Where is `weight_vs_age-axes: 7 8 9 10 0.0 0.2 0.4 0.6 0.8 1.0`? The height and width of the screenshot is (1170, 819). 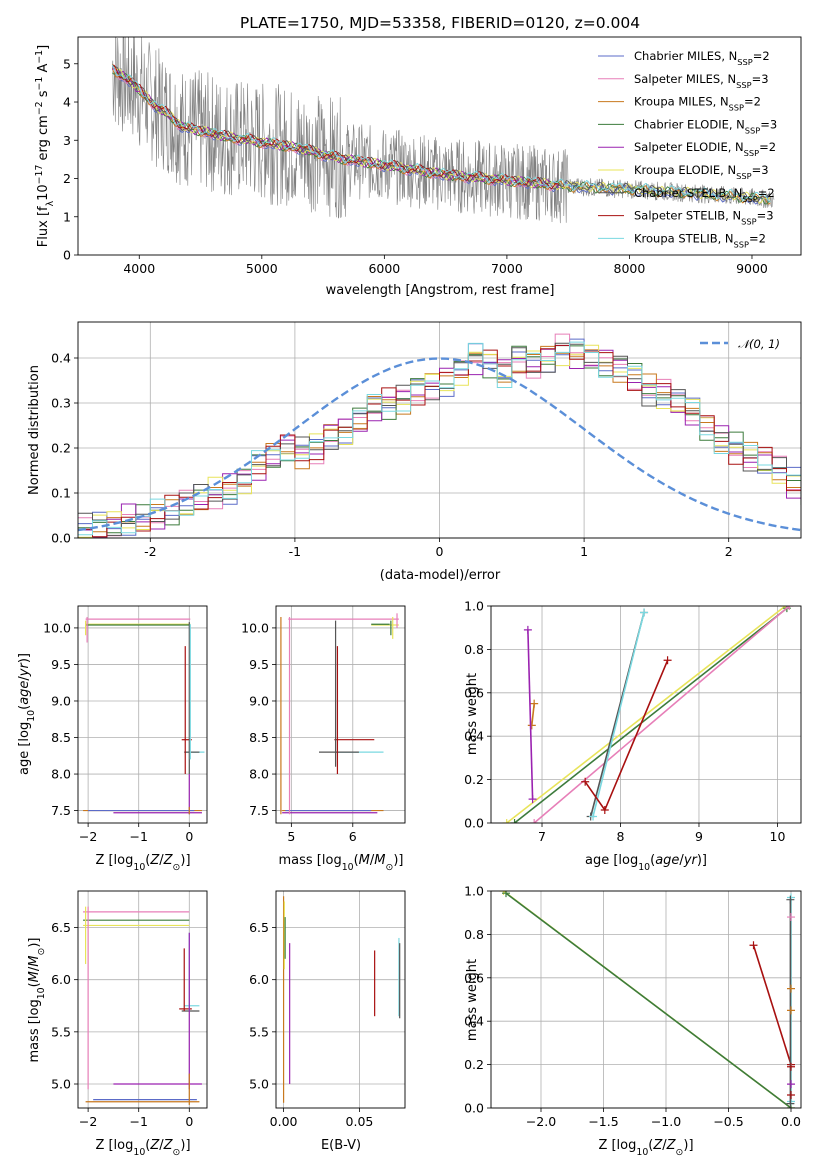
weight_vs_age-axes: 7 8 9 10 0.0 0.2 0.4 0.6 0.8 1.0 is located at coordinates (633, 721).